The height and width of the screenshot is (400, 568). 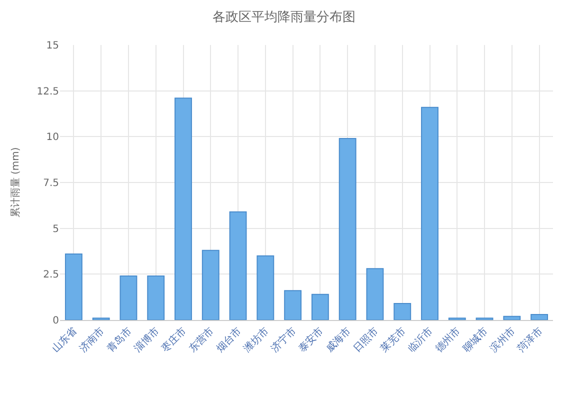 I want to click on x-tick-label: 莱芜市, so click(x=393, y=340).